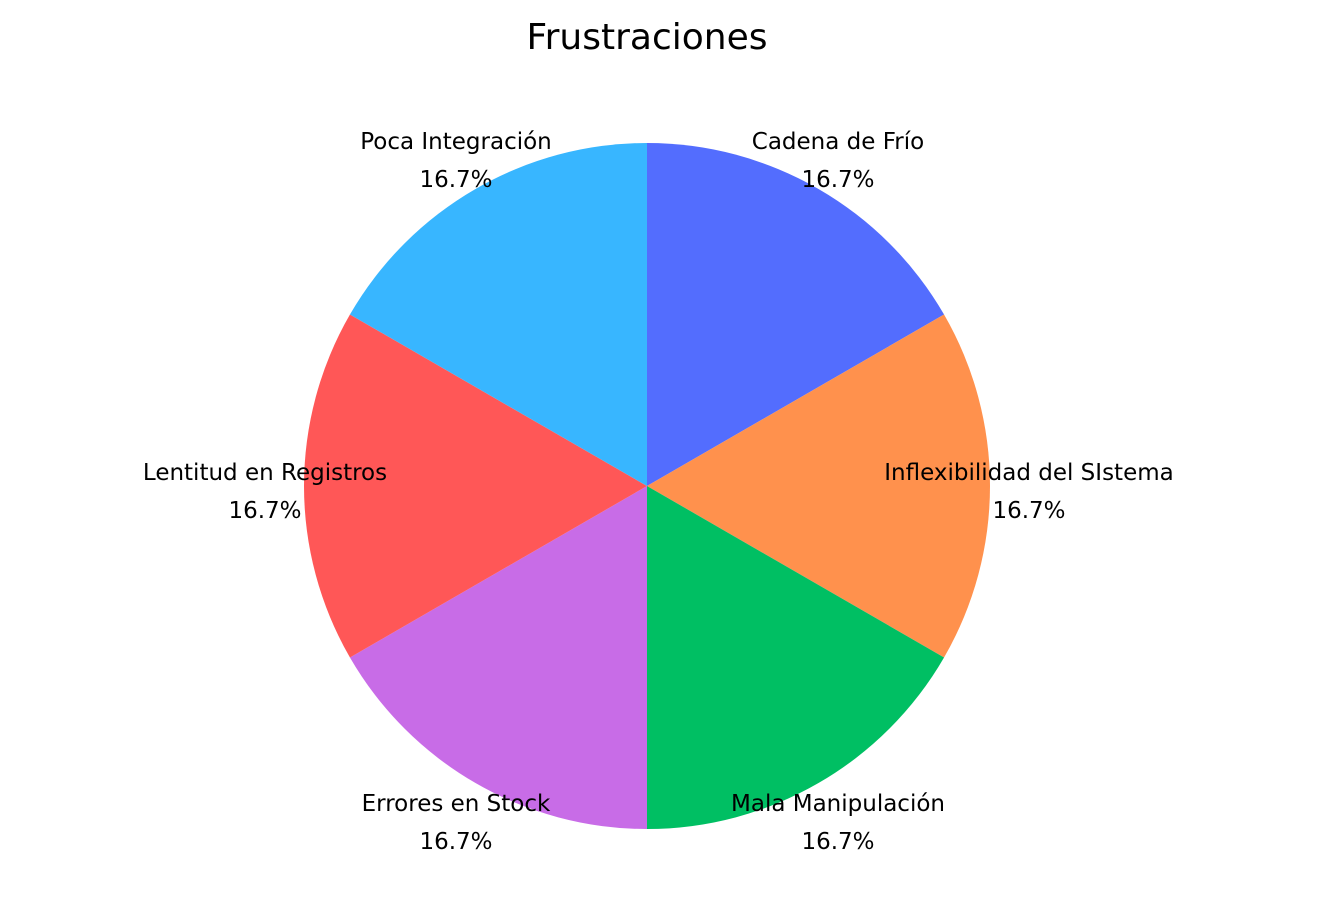 The image size is (1342, 913). I want to click on slice-label: Poca Integración 16.7%, so click(456, 161).